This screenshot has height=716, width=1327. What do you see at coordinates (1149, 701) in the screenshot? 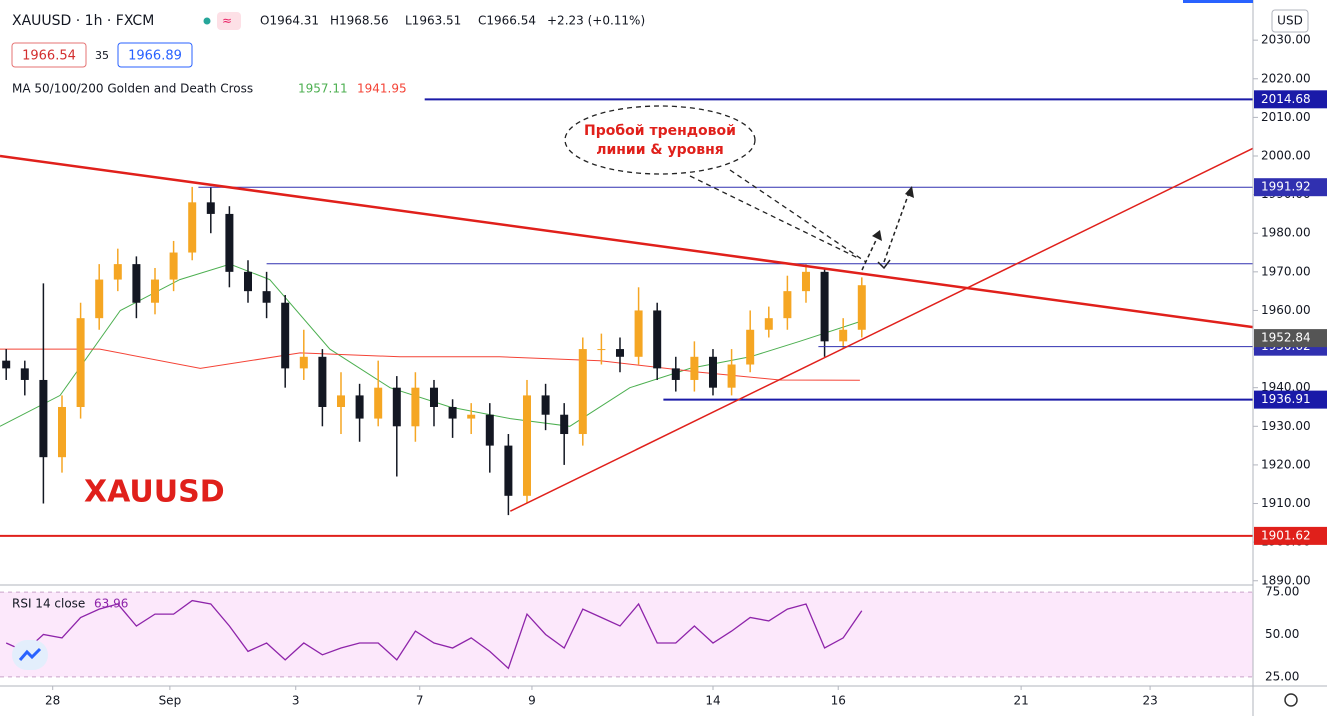
I see `x-tick-label: 23` at bounding box center [1149, 701].